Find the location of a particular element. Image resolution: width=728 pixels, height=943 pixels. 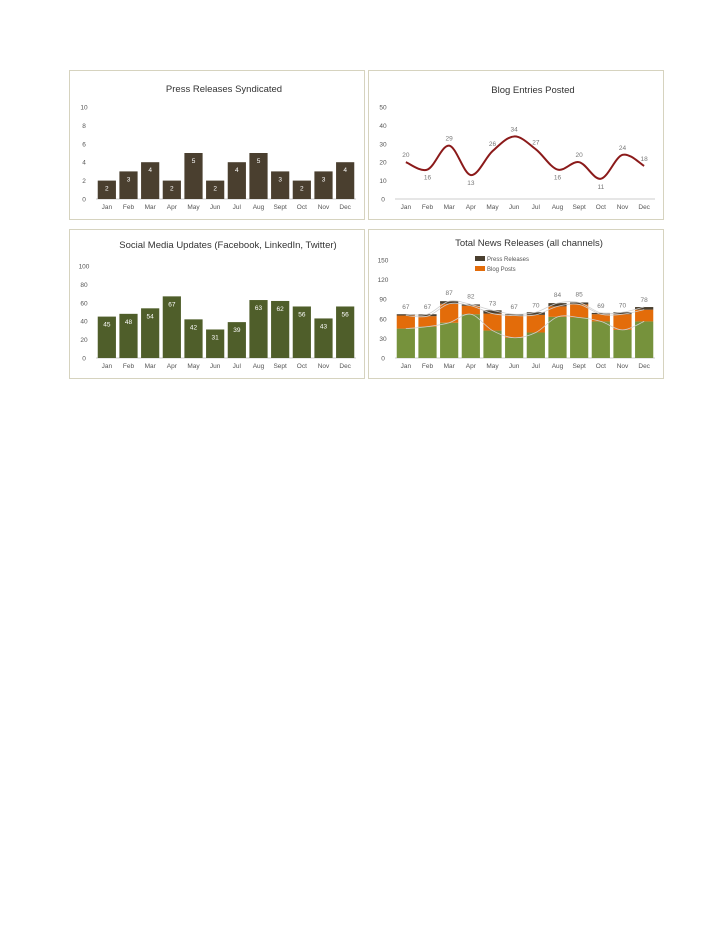

total-label: 84 is located at coordinates (558, 295).